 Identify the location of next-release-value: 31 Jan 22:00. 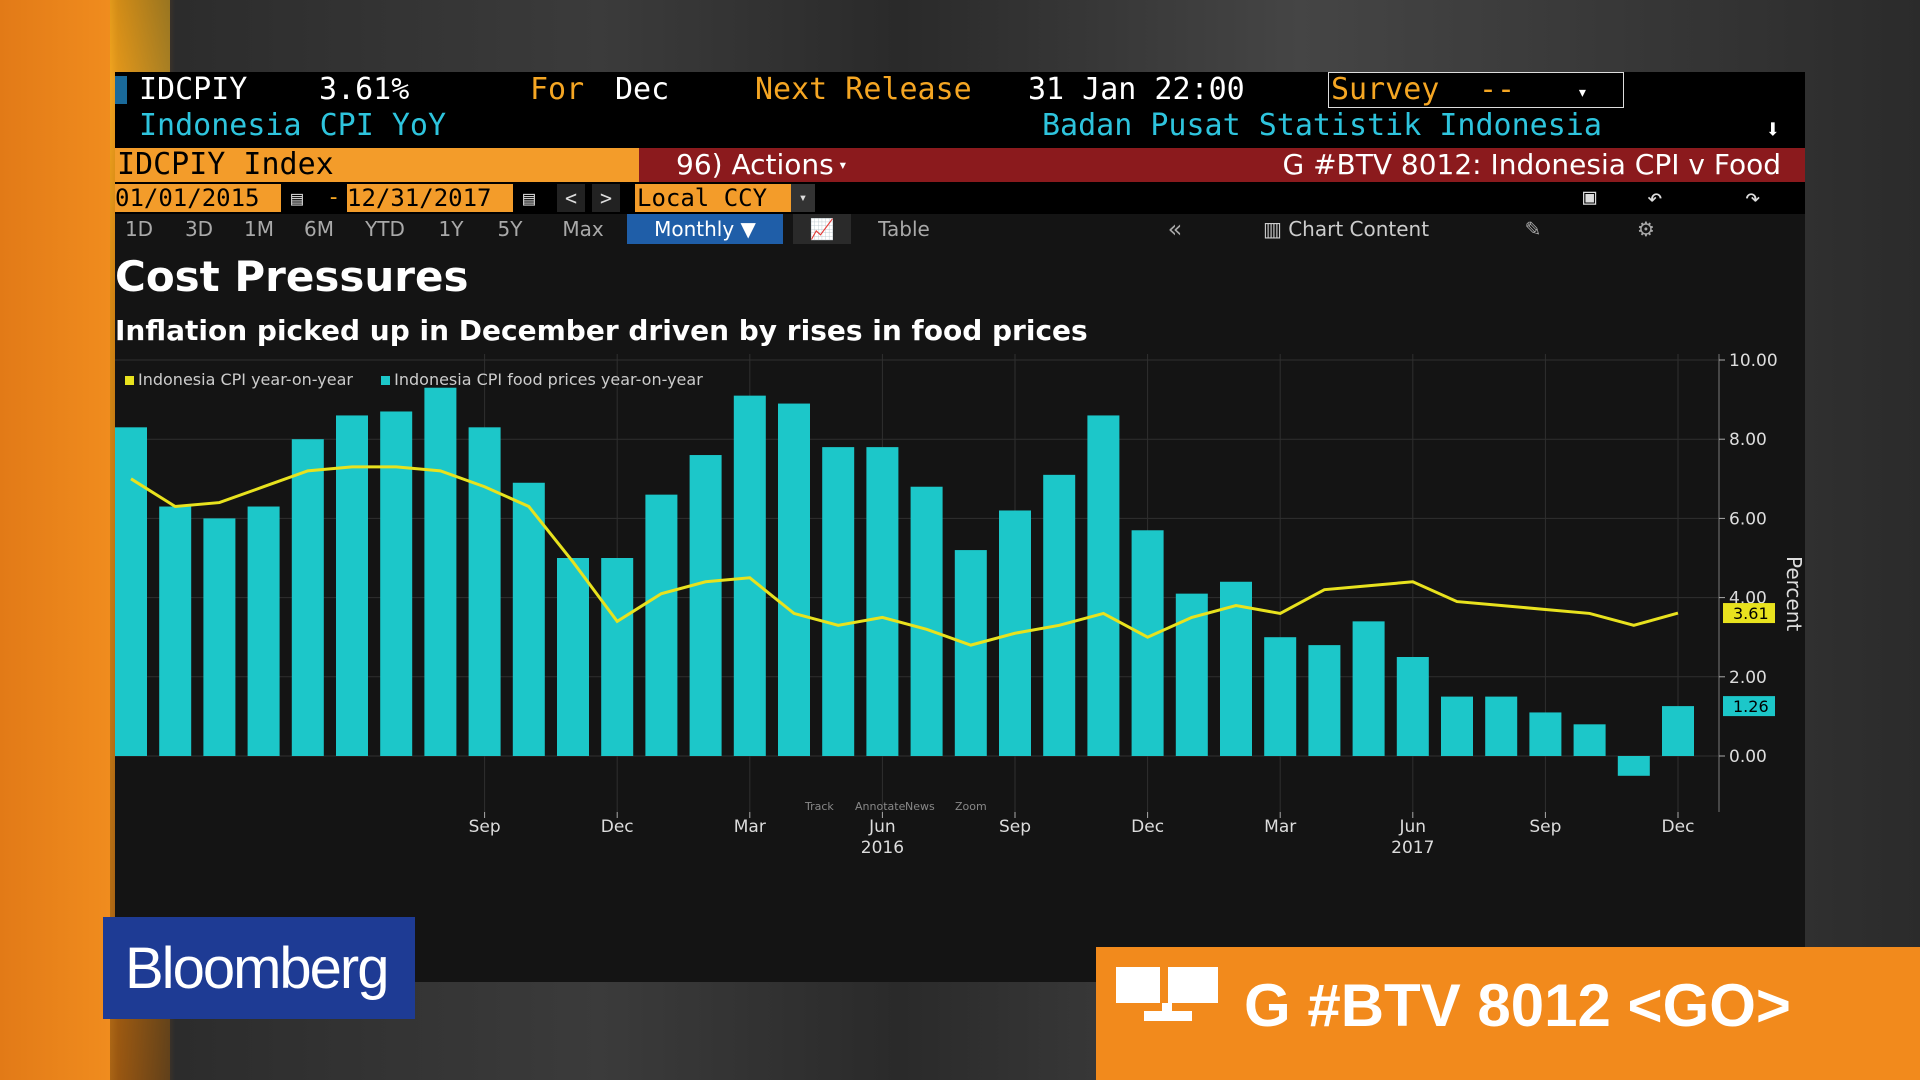
(1136, 89).